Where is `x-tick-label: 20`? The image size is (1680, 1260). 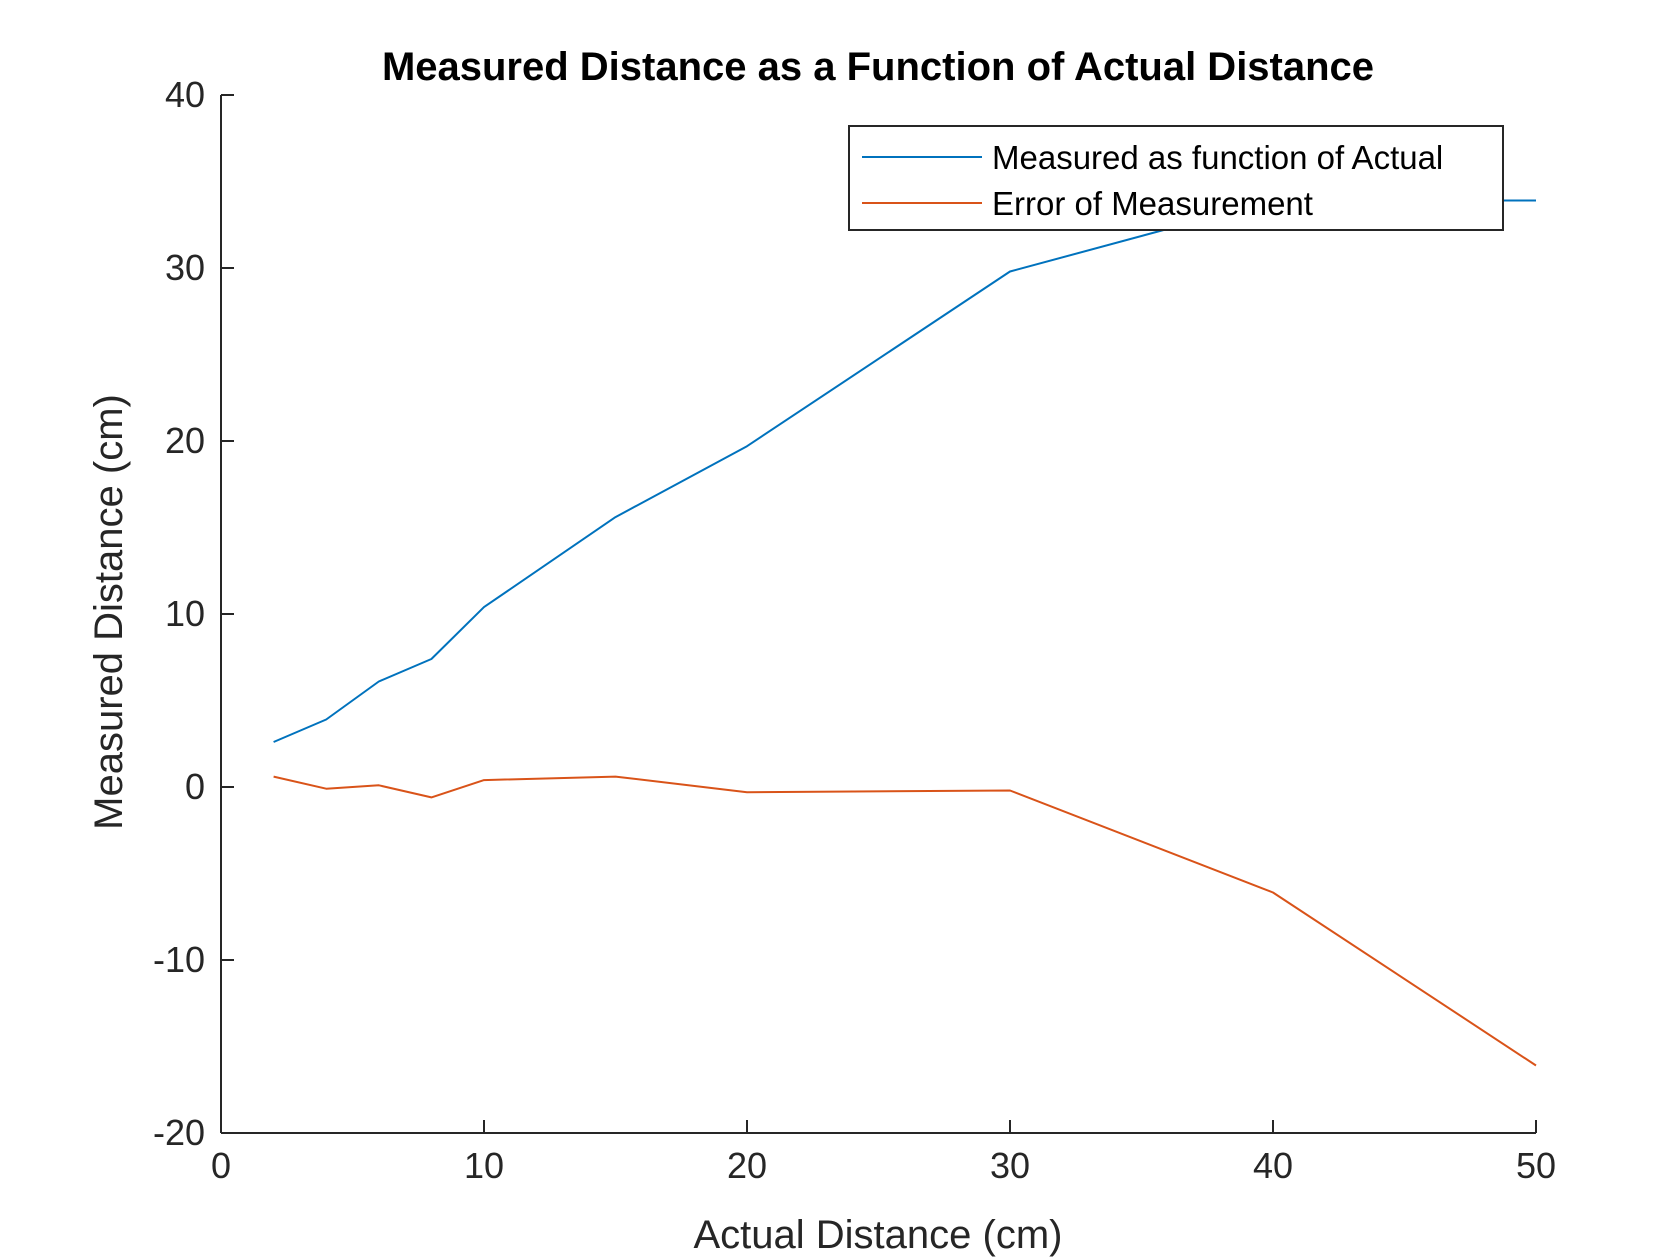 x-tick-label: 20 is located at coordinates (747, 1165).